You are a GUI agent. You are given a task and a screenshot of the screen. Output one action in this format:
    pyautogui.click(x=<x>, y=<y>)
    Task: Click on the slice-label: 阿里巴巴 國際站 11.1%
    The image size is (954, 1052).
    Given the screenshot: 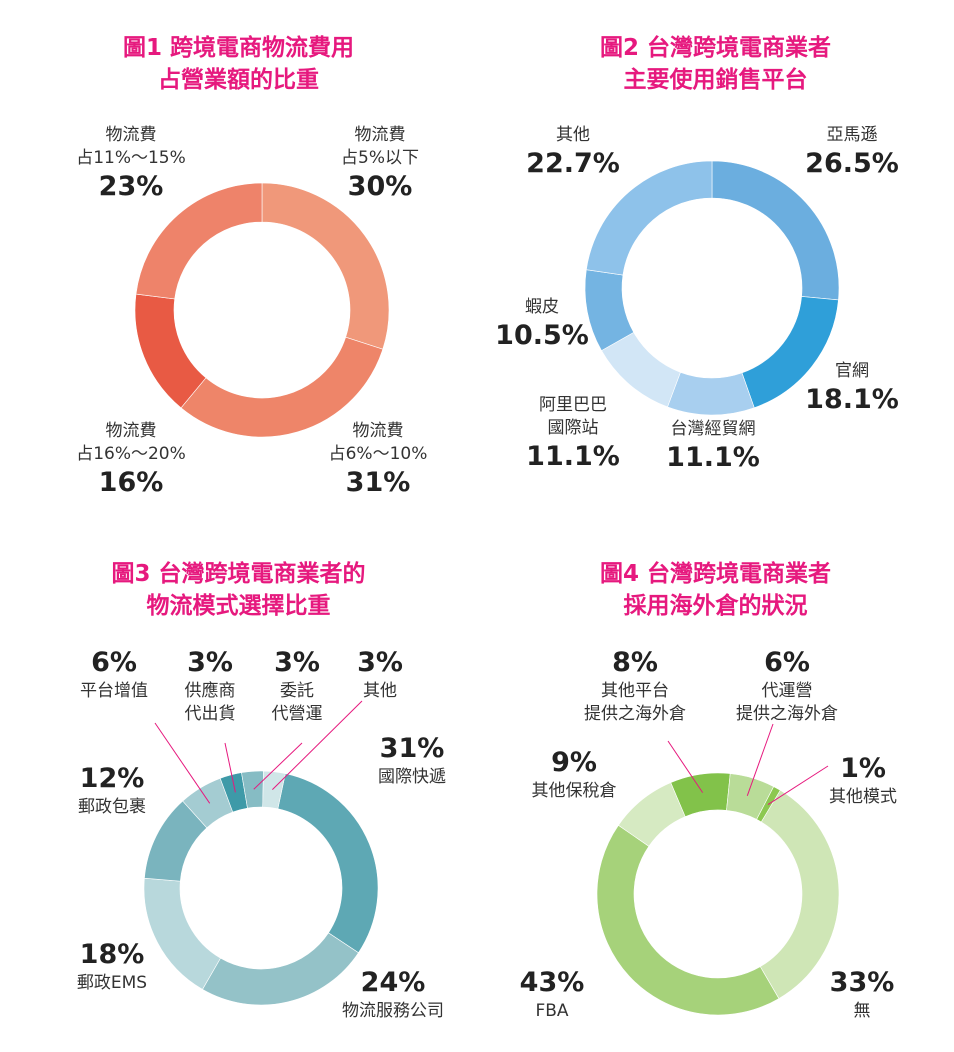 What is the action you would take?
    pyautogui.click(x=573, y=434)
    